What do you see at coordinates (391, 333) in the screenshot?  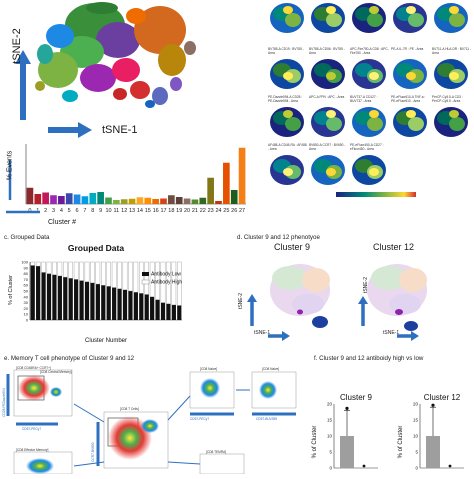 I see `cluster12-xlabel: tSNE-1` at bounding box center [391, 333].